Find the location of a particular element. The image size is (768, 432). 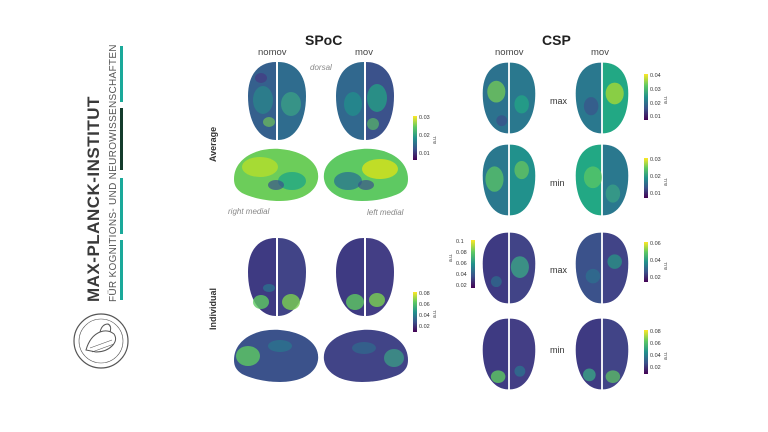

csp-row-max2: max is located at coordinates (559, 270).